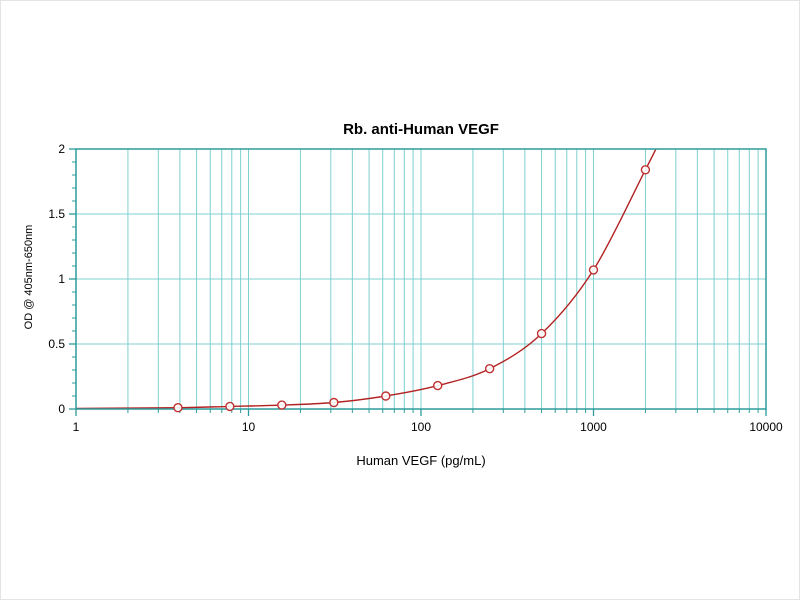 This screenshot has width=800, height=600. Describe the element at coordinates (421, 460) in the screenshot. I see `x-axis-label: Human VEGF (pg/mL)` at that location.